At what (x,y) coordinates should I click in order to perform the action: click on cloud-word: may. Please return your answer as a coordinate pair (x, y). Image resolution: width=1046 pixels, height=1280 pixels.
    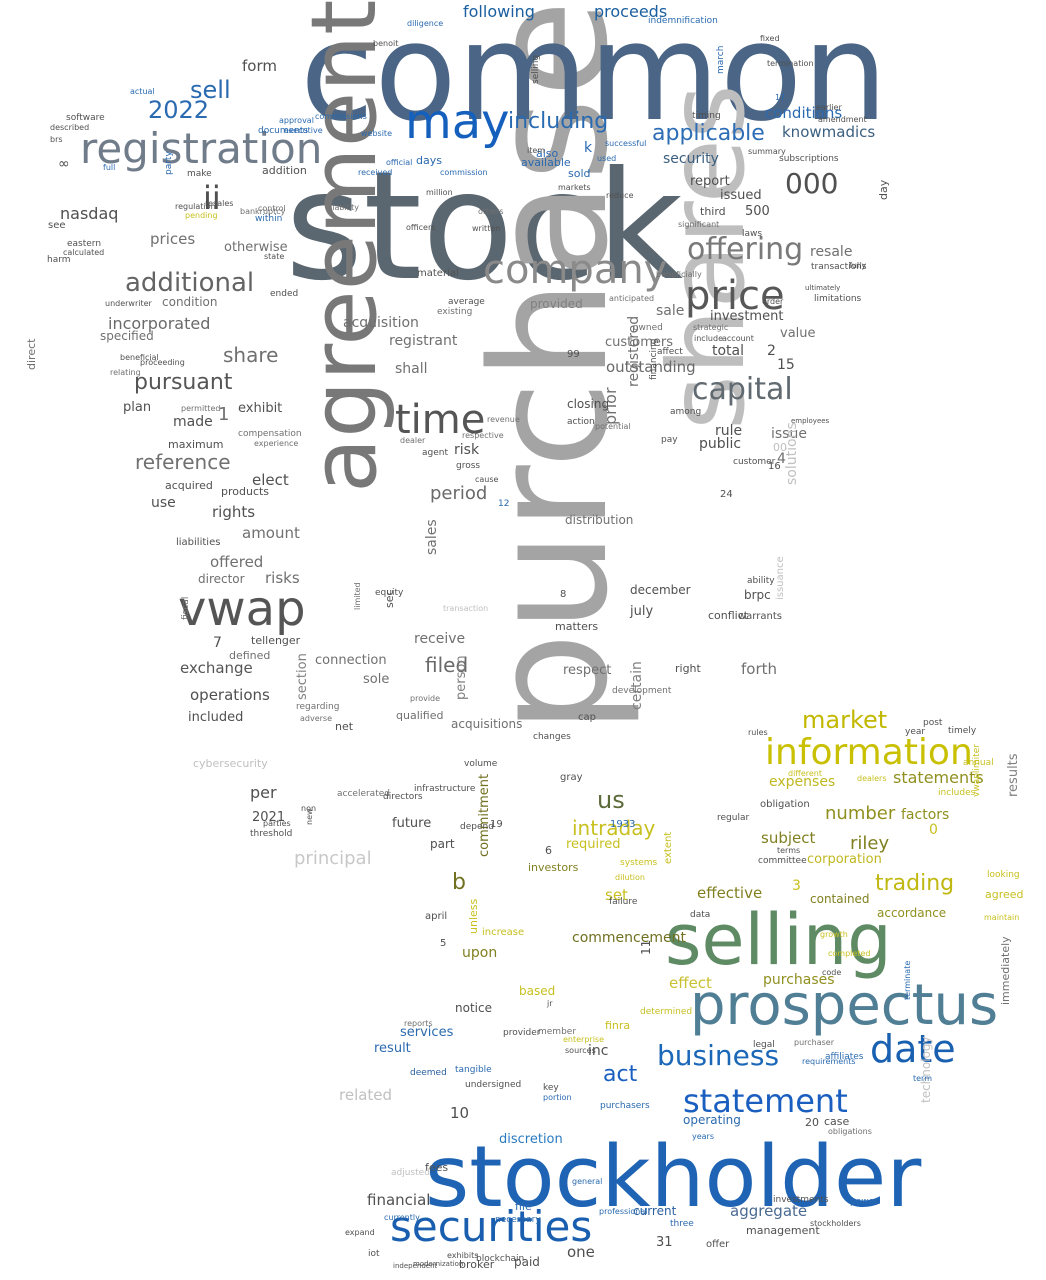
    Looking at the image, I should click on (457, 122).